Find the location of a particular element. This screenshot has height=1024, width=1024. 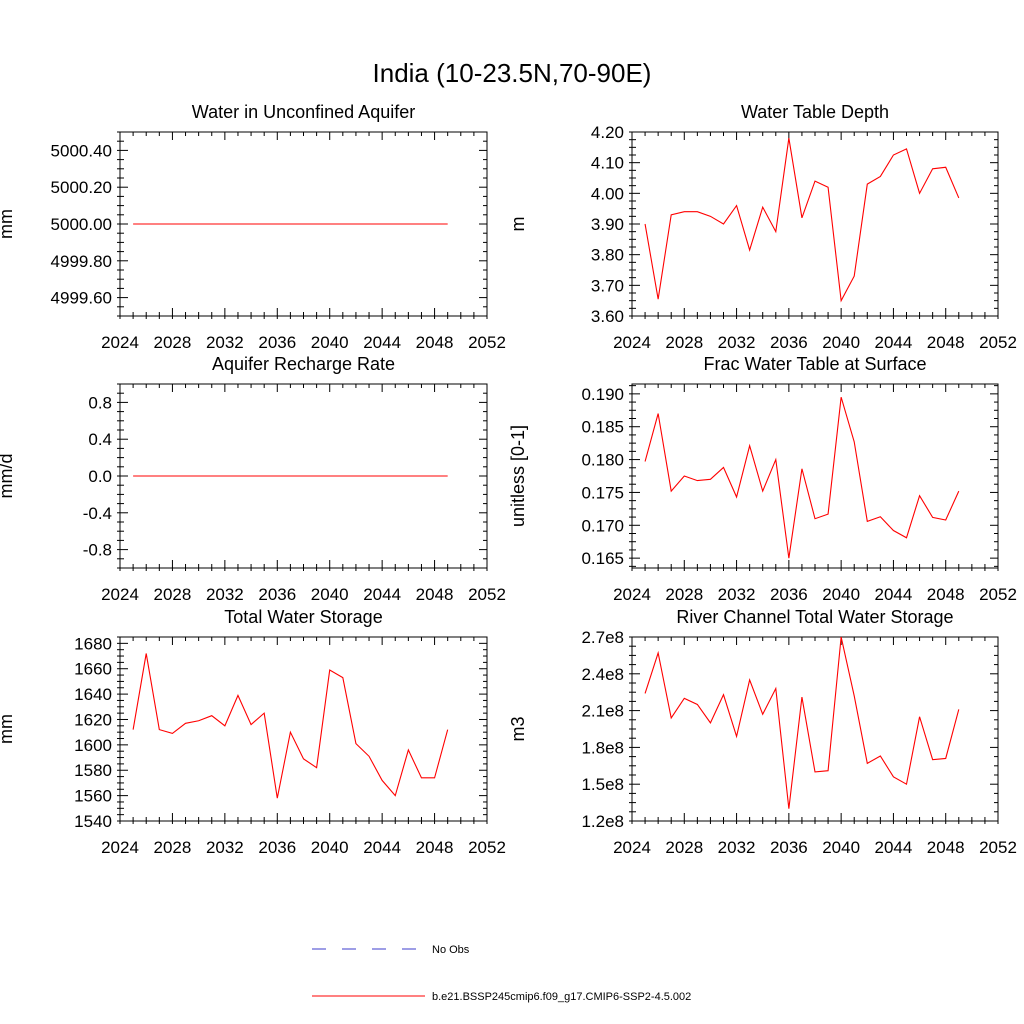

y-tick-label: 5000.00 is located at coordinates (81, 224).